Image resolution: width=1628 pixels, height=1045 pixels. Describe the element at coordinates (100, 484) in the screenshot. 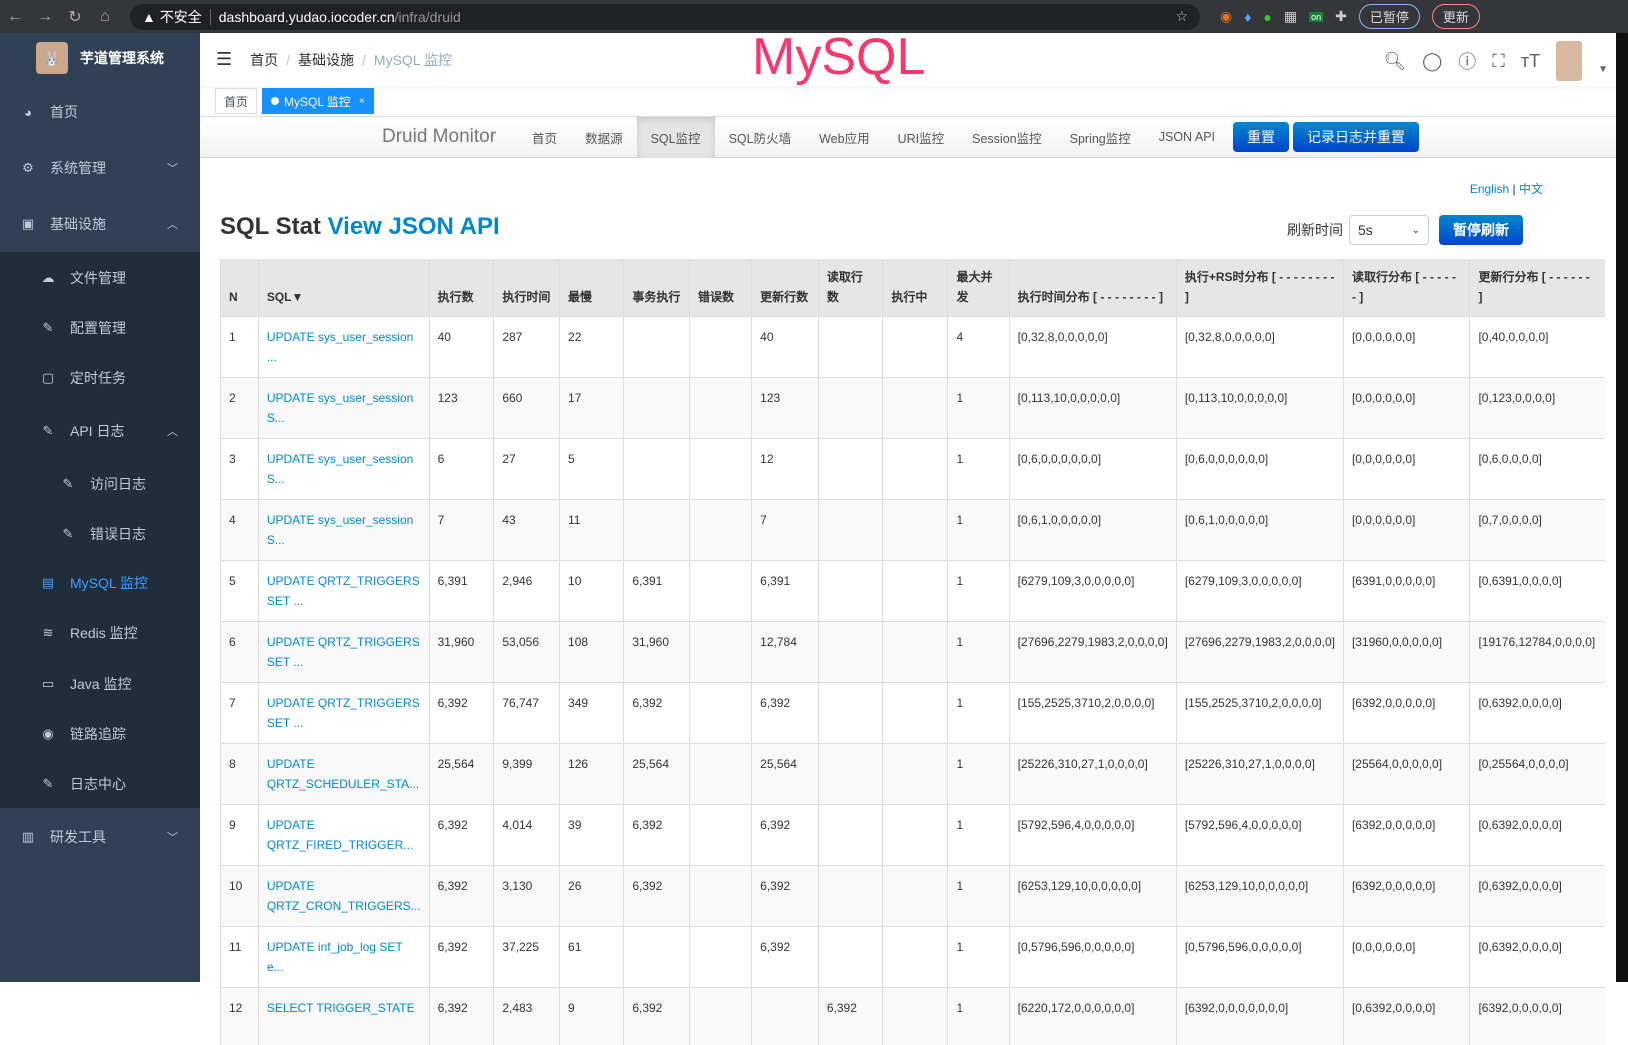

I see `sidebar-item: ✎ 访问日志` at that location.